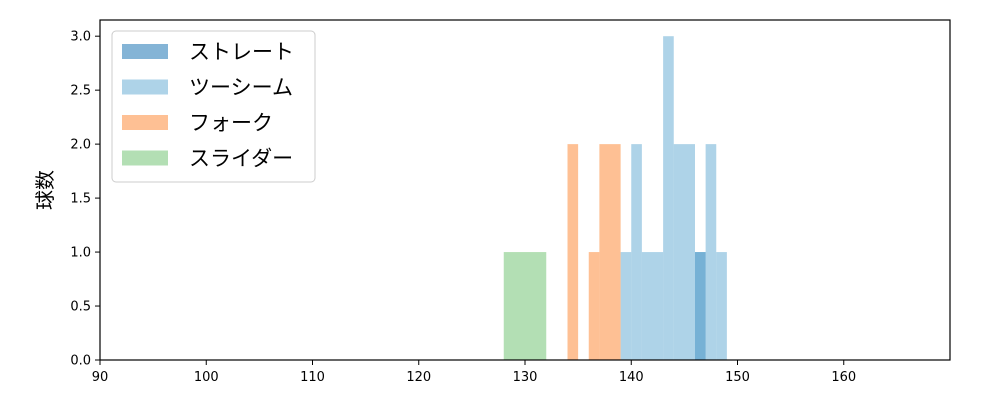 This screenshot has width=1000, height=404. Describe the element at coordinates (231, 123) in the screenshot. I see `legend-label: フォーク` at that location.